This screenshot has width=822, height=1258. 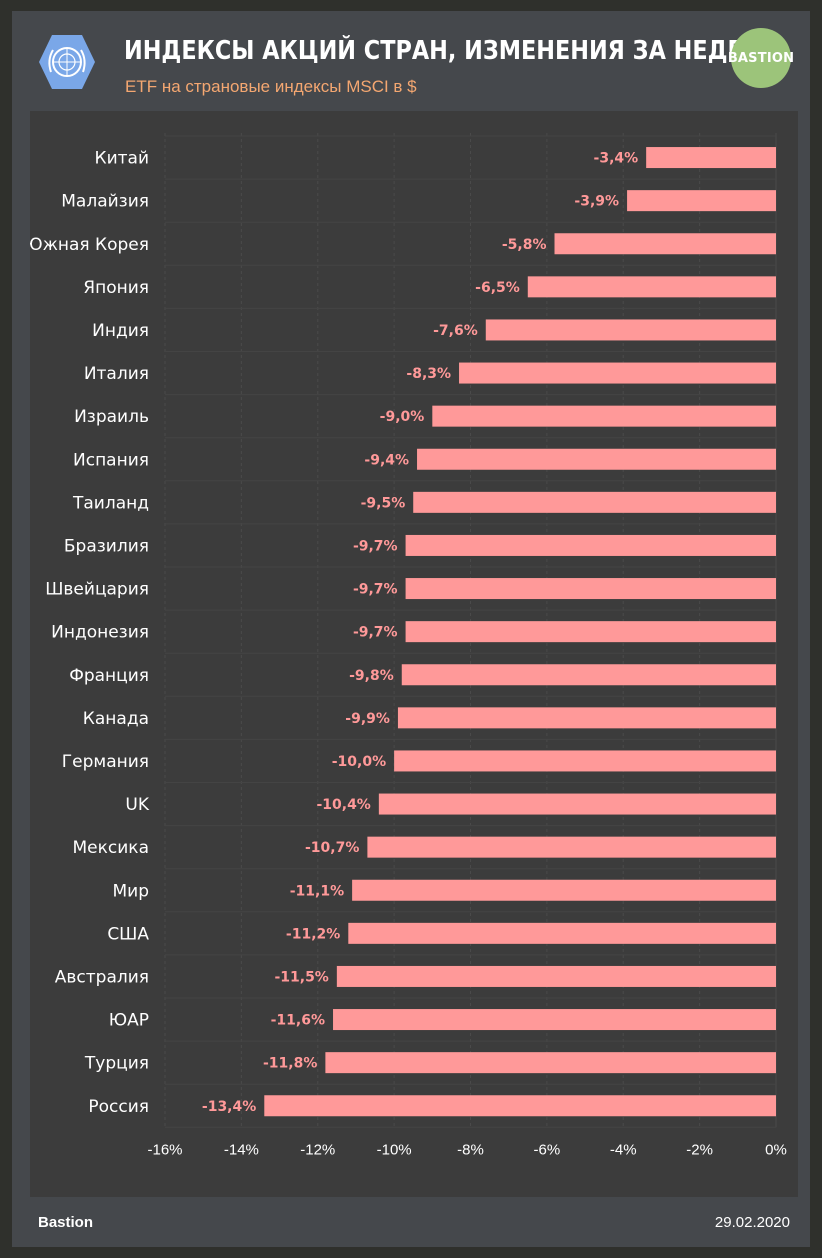 I want to click on x-tick-label: -10%, so click(x=394, y=1149).